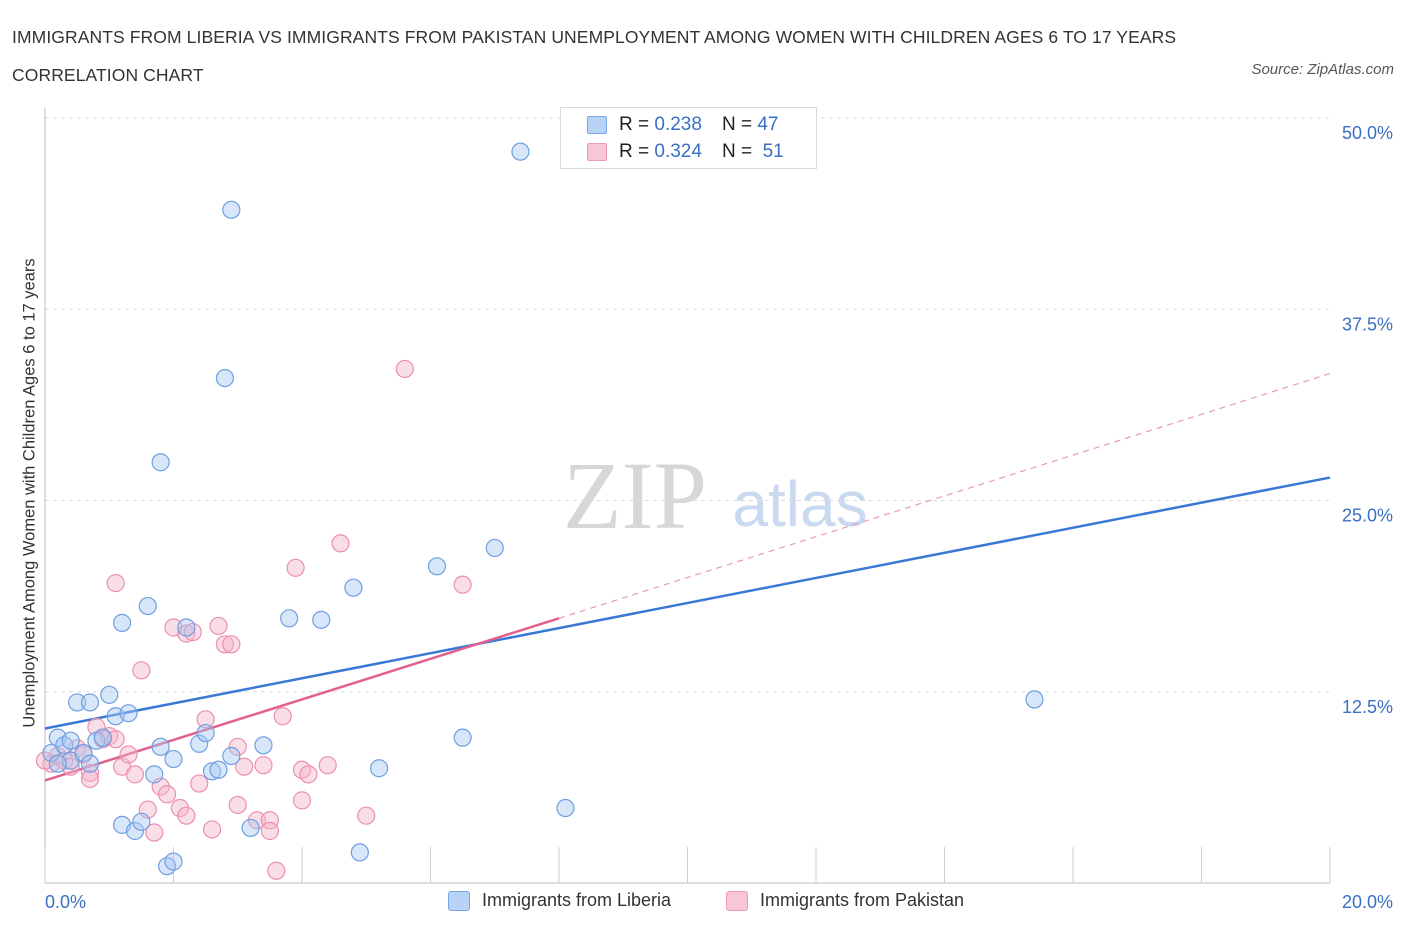 This screenshot has height=930, width=1406. I want to click on watermark-zip: ZIP, so click(635, 495).